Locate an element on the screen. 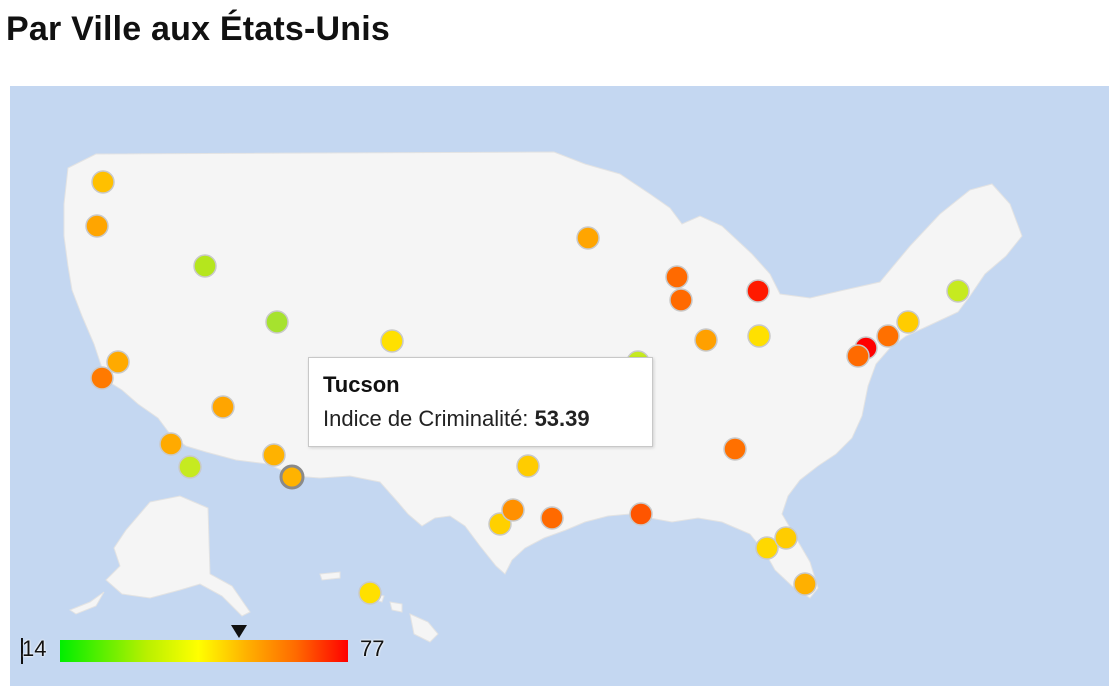 The height and width of the screenshot is (695, 1110). legend-text-cursor is located at coordinates (22, 651).